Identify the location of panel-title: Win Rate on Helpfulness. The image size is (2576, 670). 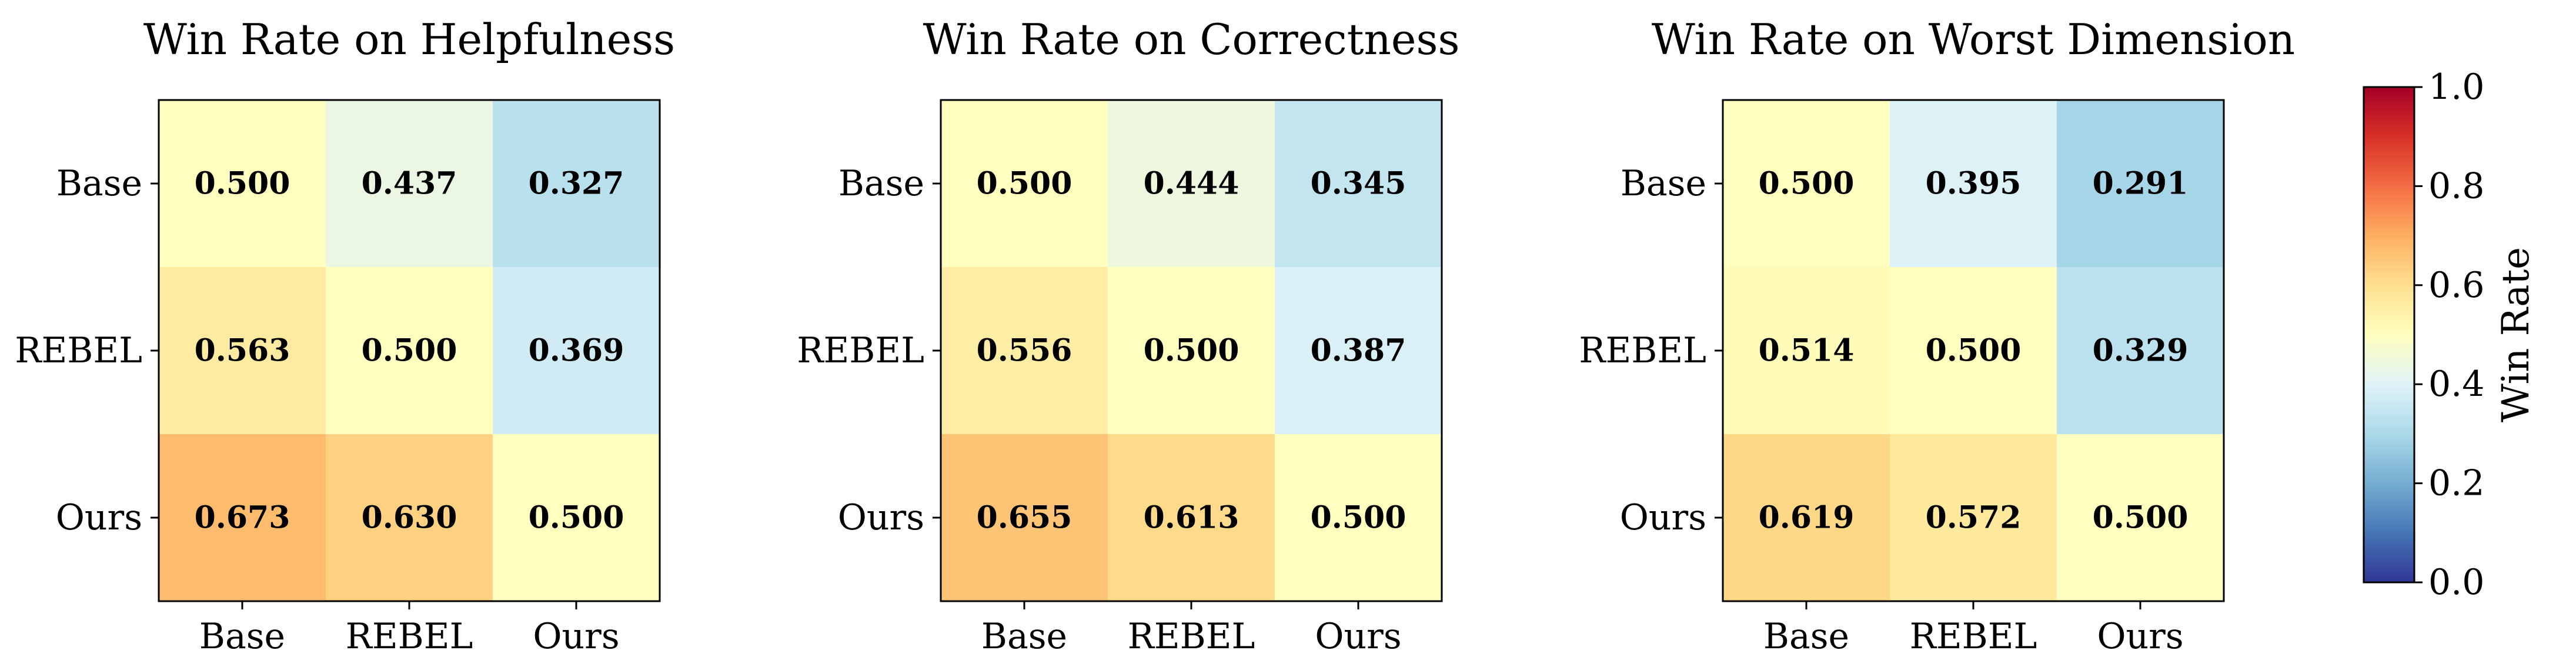
(409, 39).